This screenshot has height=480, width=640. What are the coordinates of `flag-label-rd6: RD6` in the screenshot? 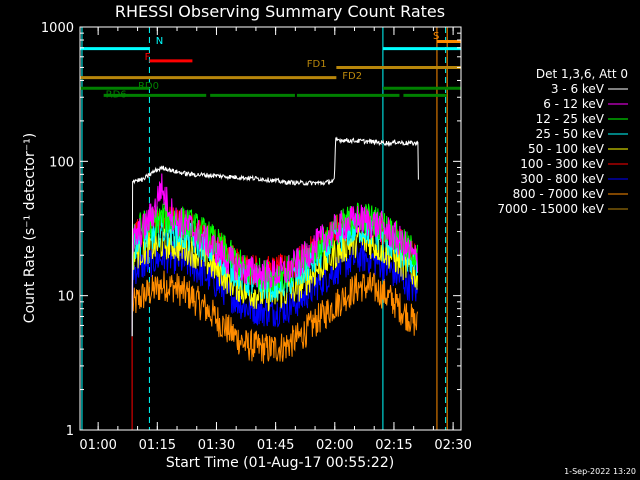 It's located at (116, 94).